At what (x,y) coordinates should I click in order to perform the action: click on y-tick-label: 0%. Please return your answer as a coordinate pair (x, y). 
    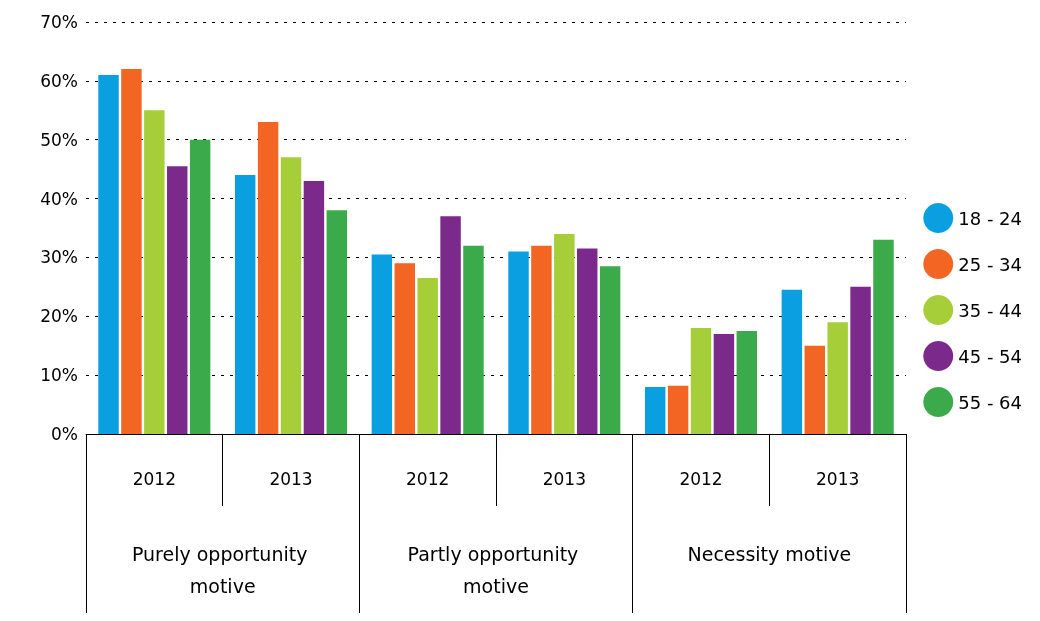
    Looking at the image, I should click on (64, 434).